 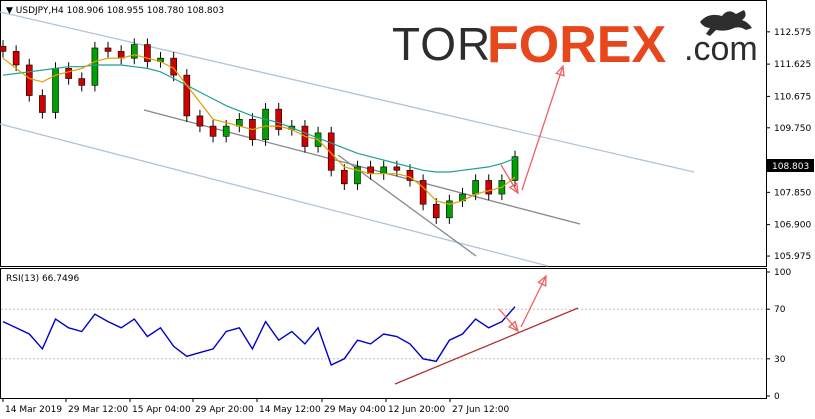 I want to click on arrow-down, so click(x=509, y=179).